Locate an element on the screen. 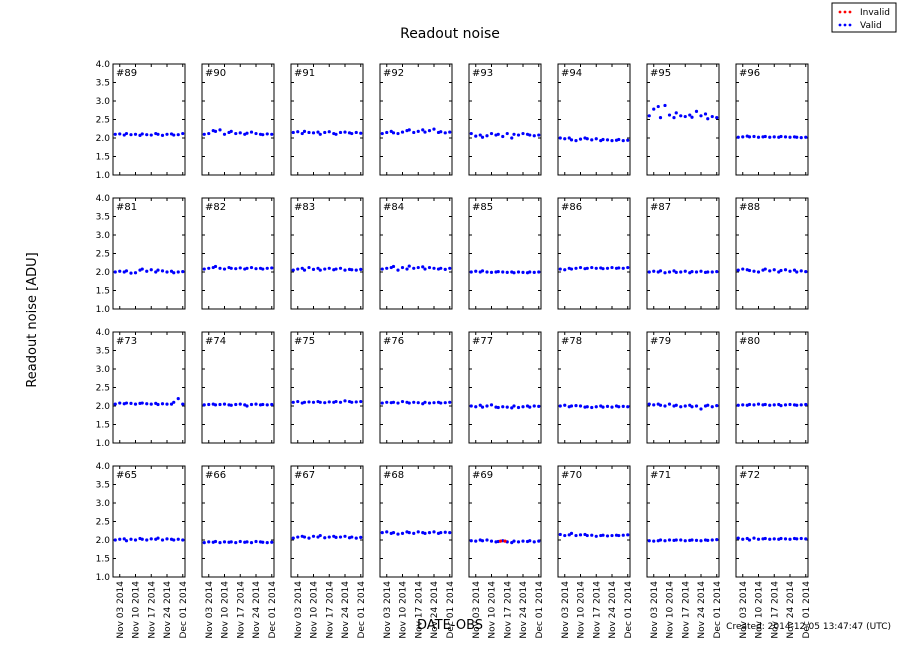  panel-label: #77 is located at coordinates (482, 341).